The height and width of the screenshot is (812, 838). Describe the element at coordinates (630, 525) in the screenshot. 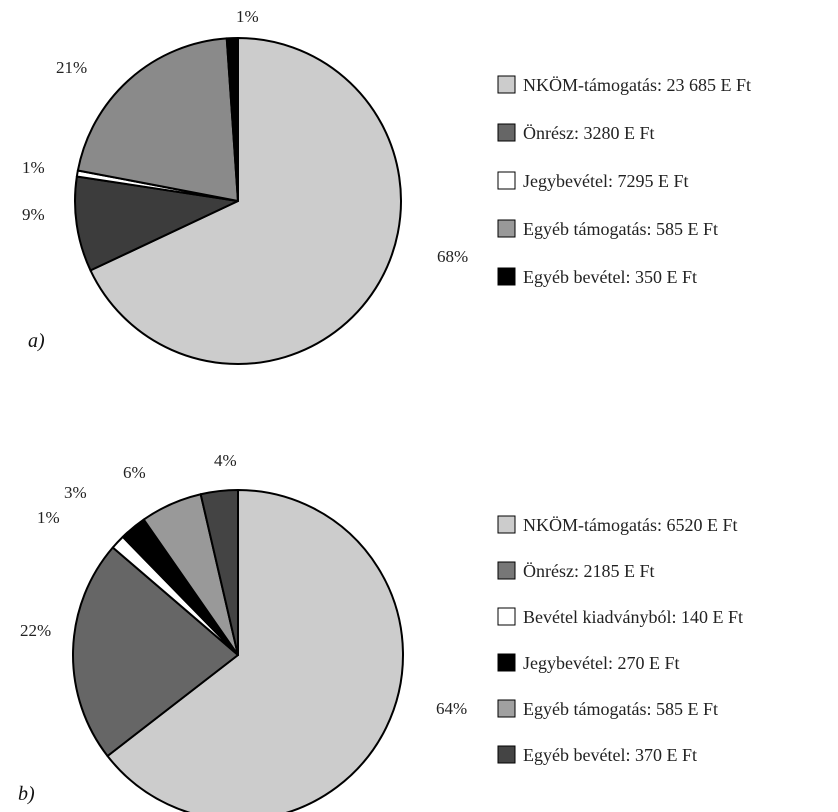

I see `legend-entry: NKÖM-támogatás: 6520 E Ft` at that location.